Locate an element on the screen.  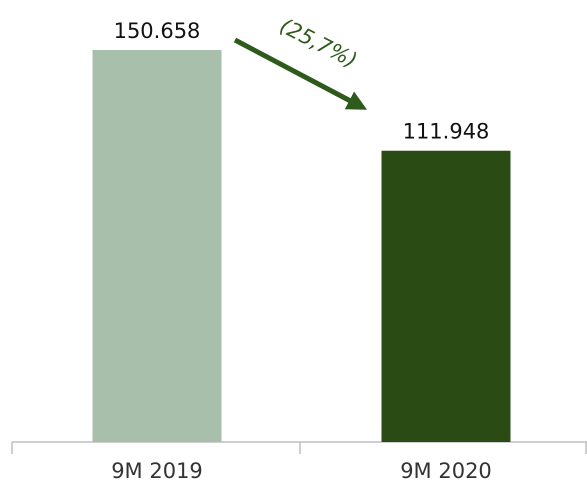
bar is located at coordinates (446, 296).